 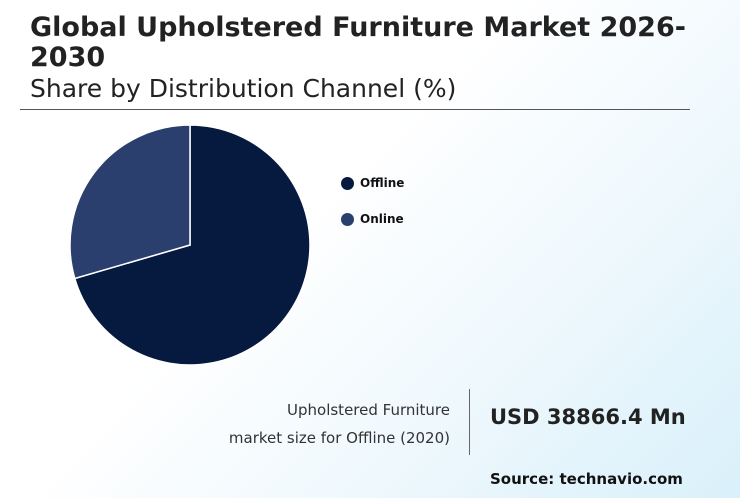 What do you see at coordinates (243, 88) in the screenshot?
I see `chart-subtitle: Share by Distribution Channel (%)` at bounding box center [243, 88].